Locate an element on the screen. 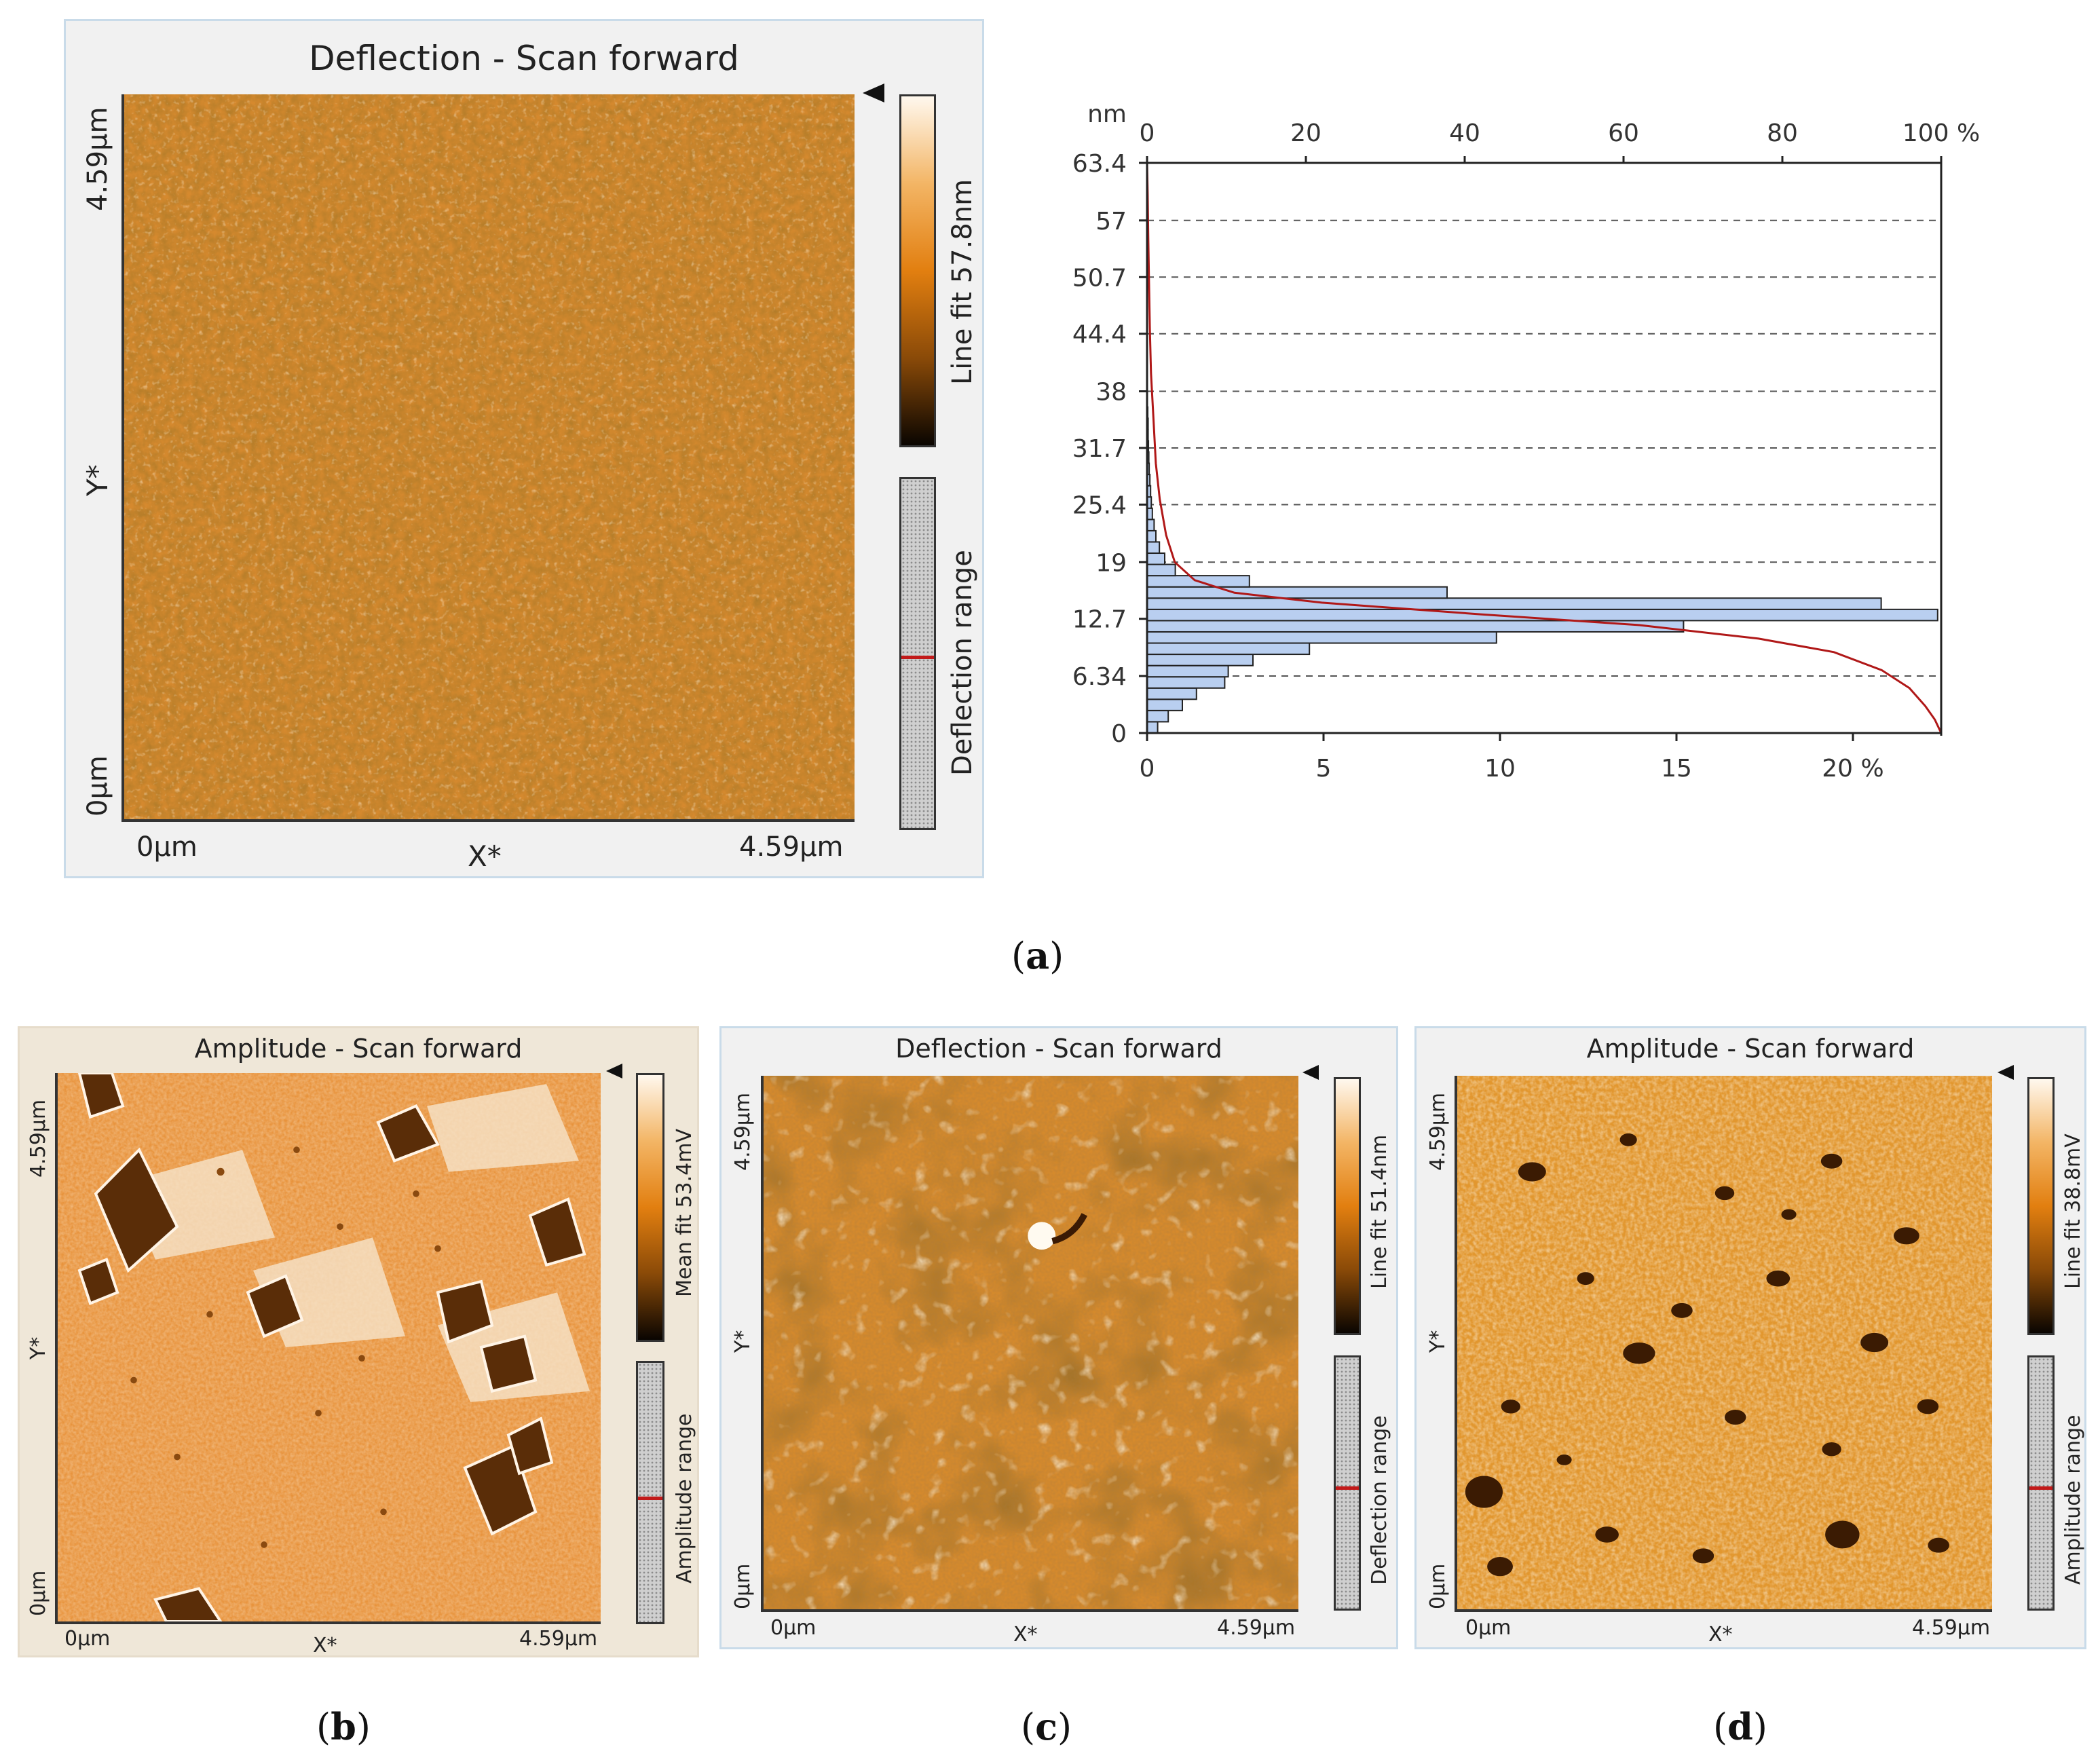  panel-d-window: Amplitude - Scan forward is located at coordinates (1750, 1337).